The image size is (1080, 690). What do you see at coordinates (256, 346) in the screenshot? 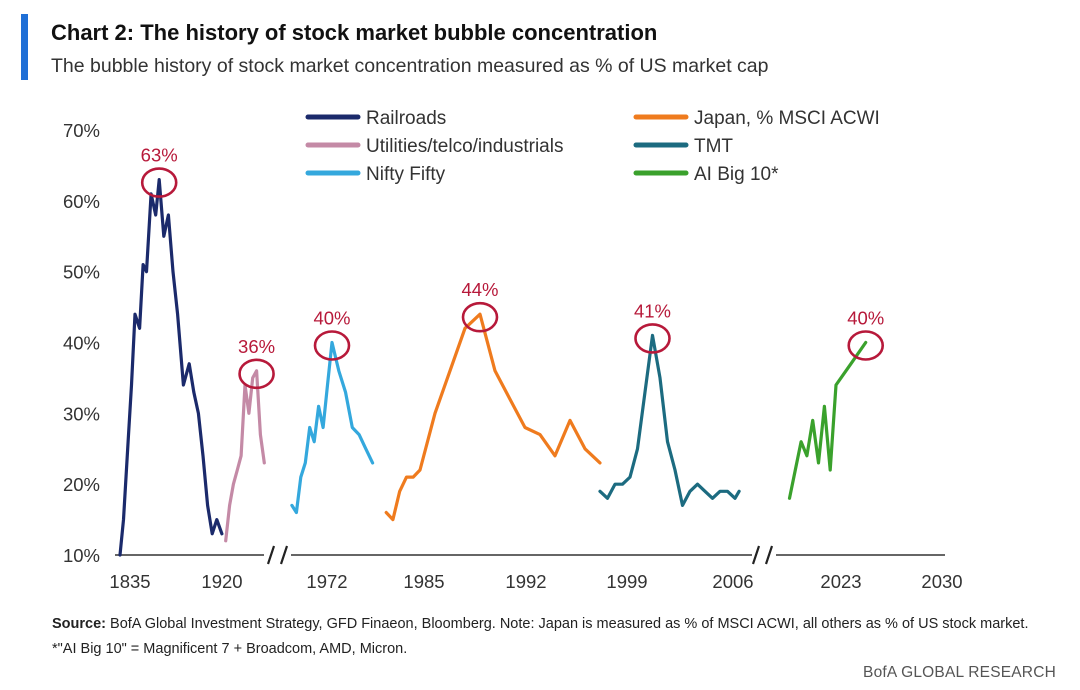
I see `peak-label: 36%` at bounding box center [256, 346].